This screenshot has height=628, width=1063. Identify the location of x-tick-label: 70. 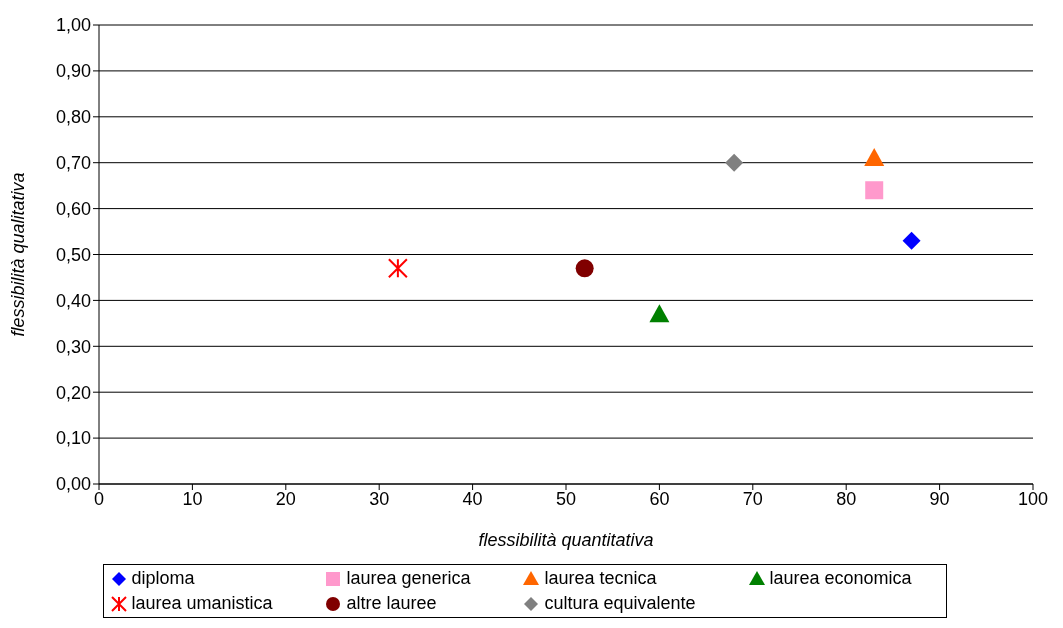
(752, 498).